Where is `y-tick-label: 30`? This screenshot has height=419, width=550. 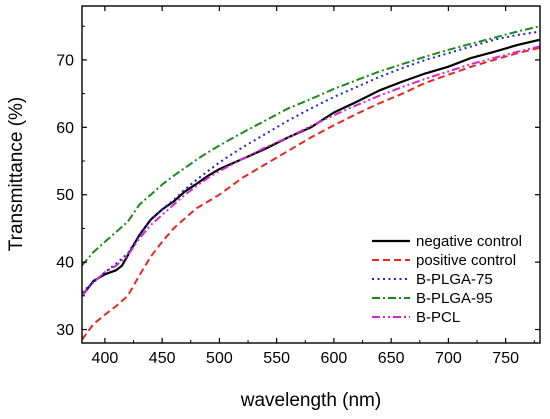 y-tick-label: 30 is located at coordinates (65, 330).